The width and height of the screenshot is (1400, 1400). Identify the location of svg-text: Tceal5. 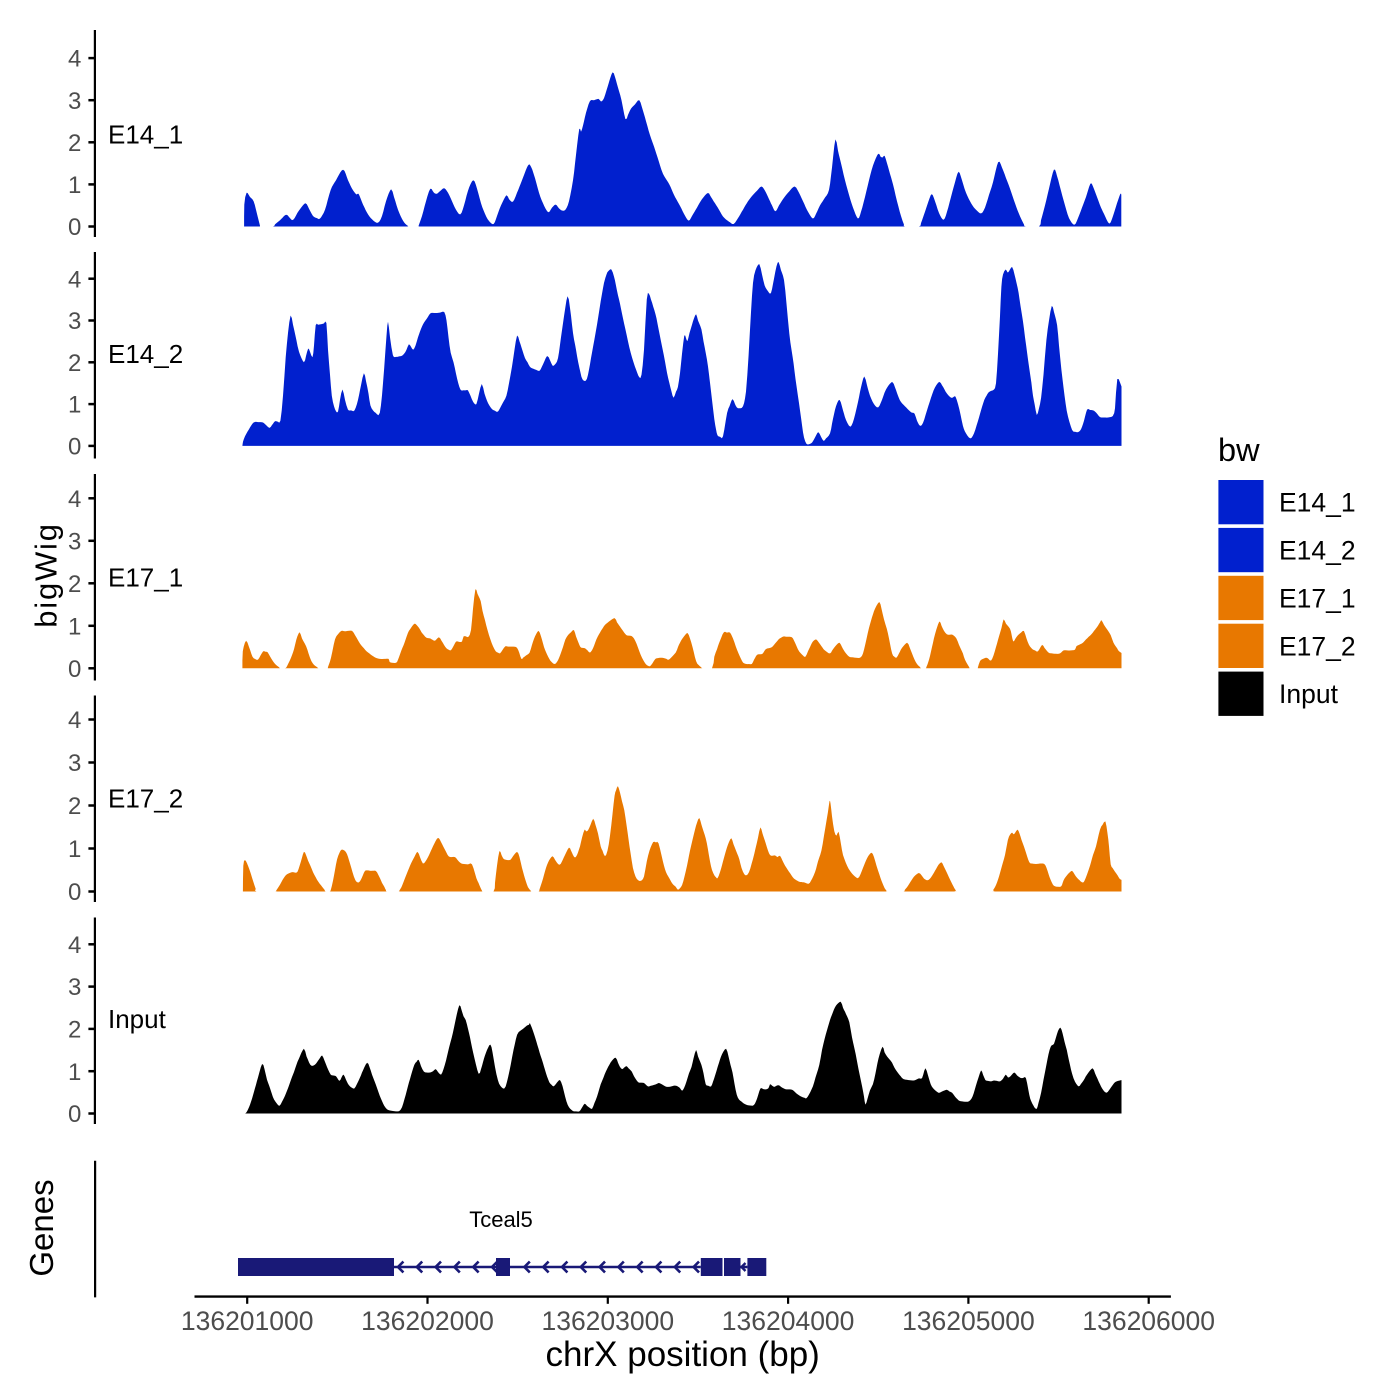
(501, 1219).